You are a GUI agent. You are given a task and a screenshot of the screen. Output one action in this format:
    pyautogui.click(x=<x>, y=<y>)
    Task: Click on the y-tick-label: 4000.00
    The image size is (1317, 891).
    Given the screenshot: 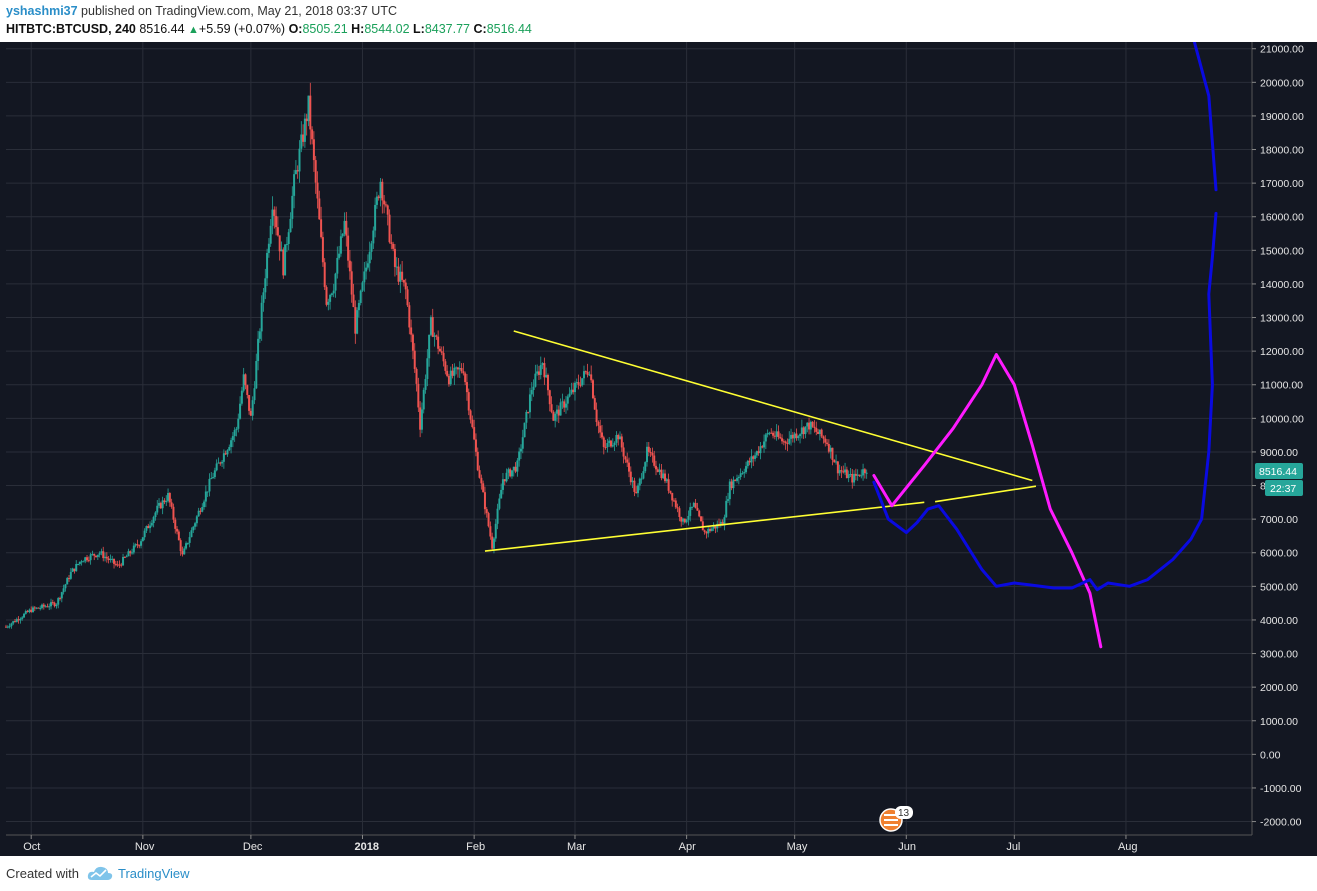 What is the action you would take?
    pyautogui.click(x=1279, y=621)
    